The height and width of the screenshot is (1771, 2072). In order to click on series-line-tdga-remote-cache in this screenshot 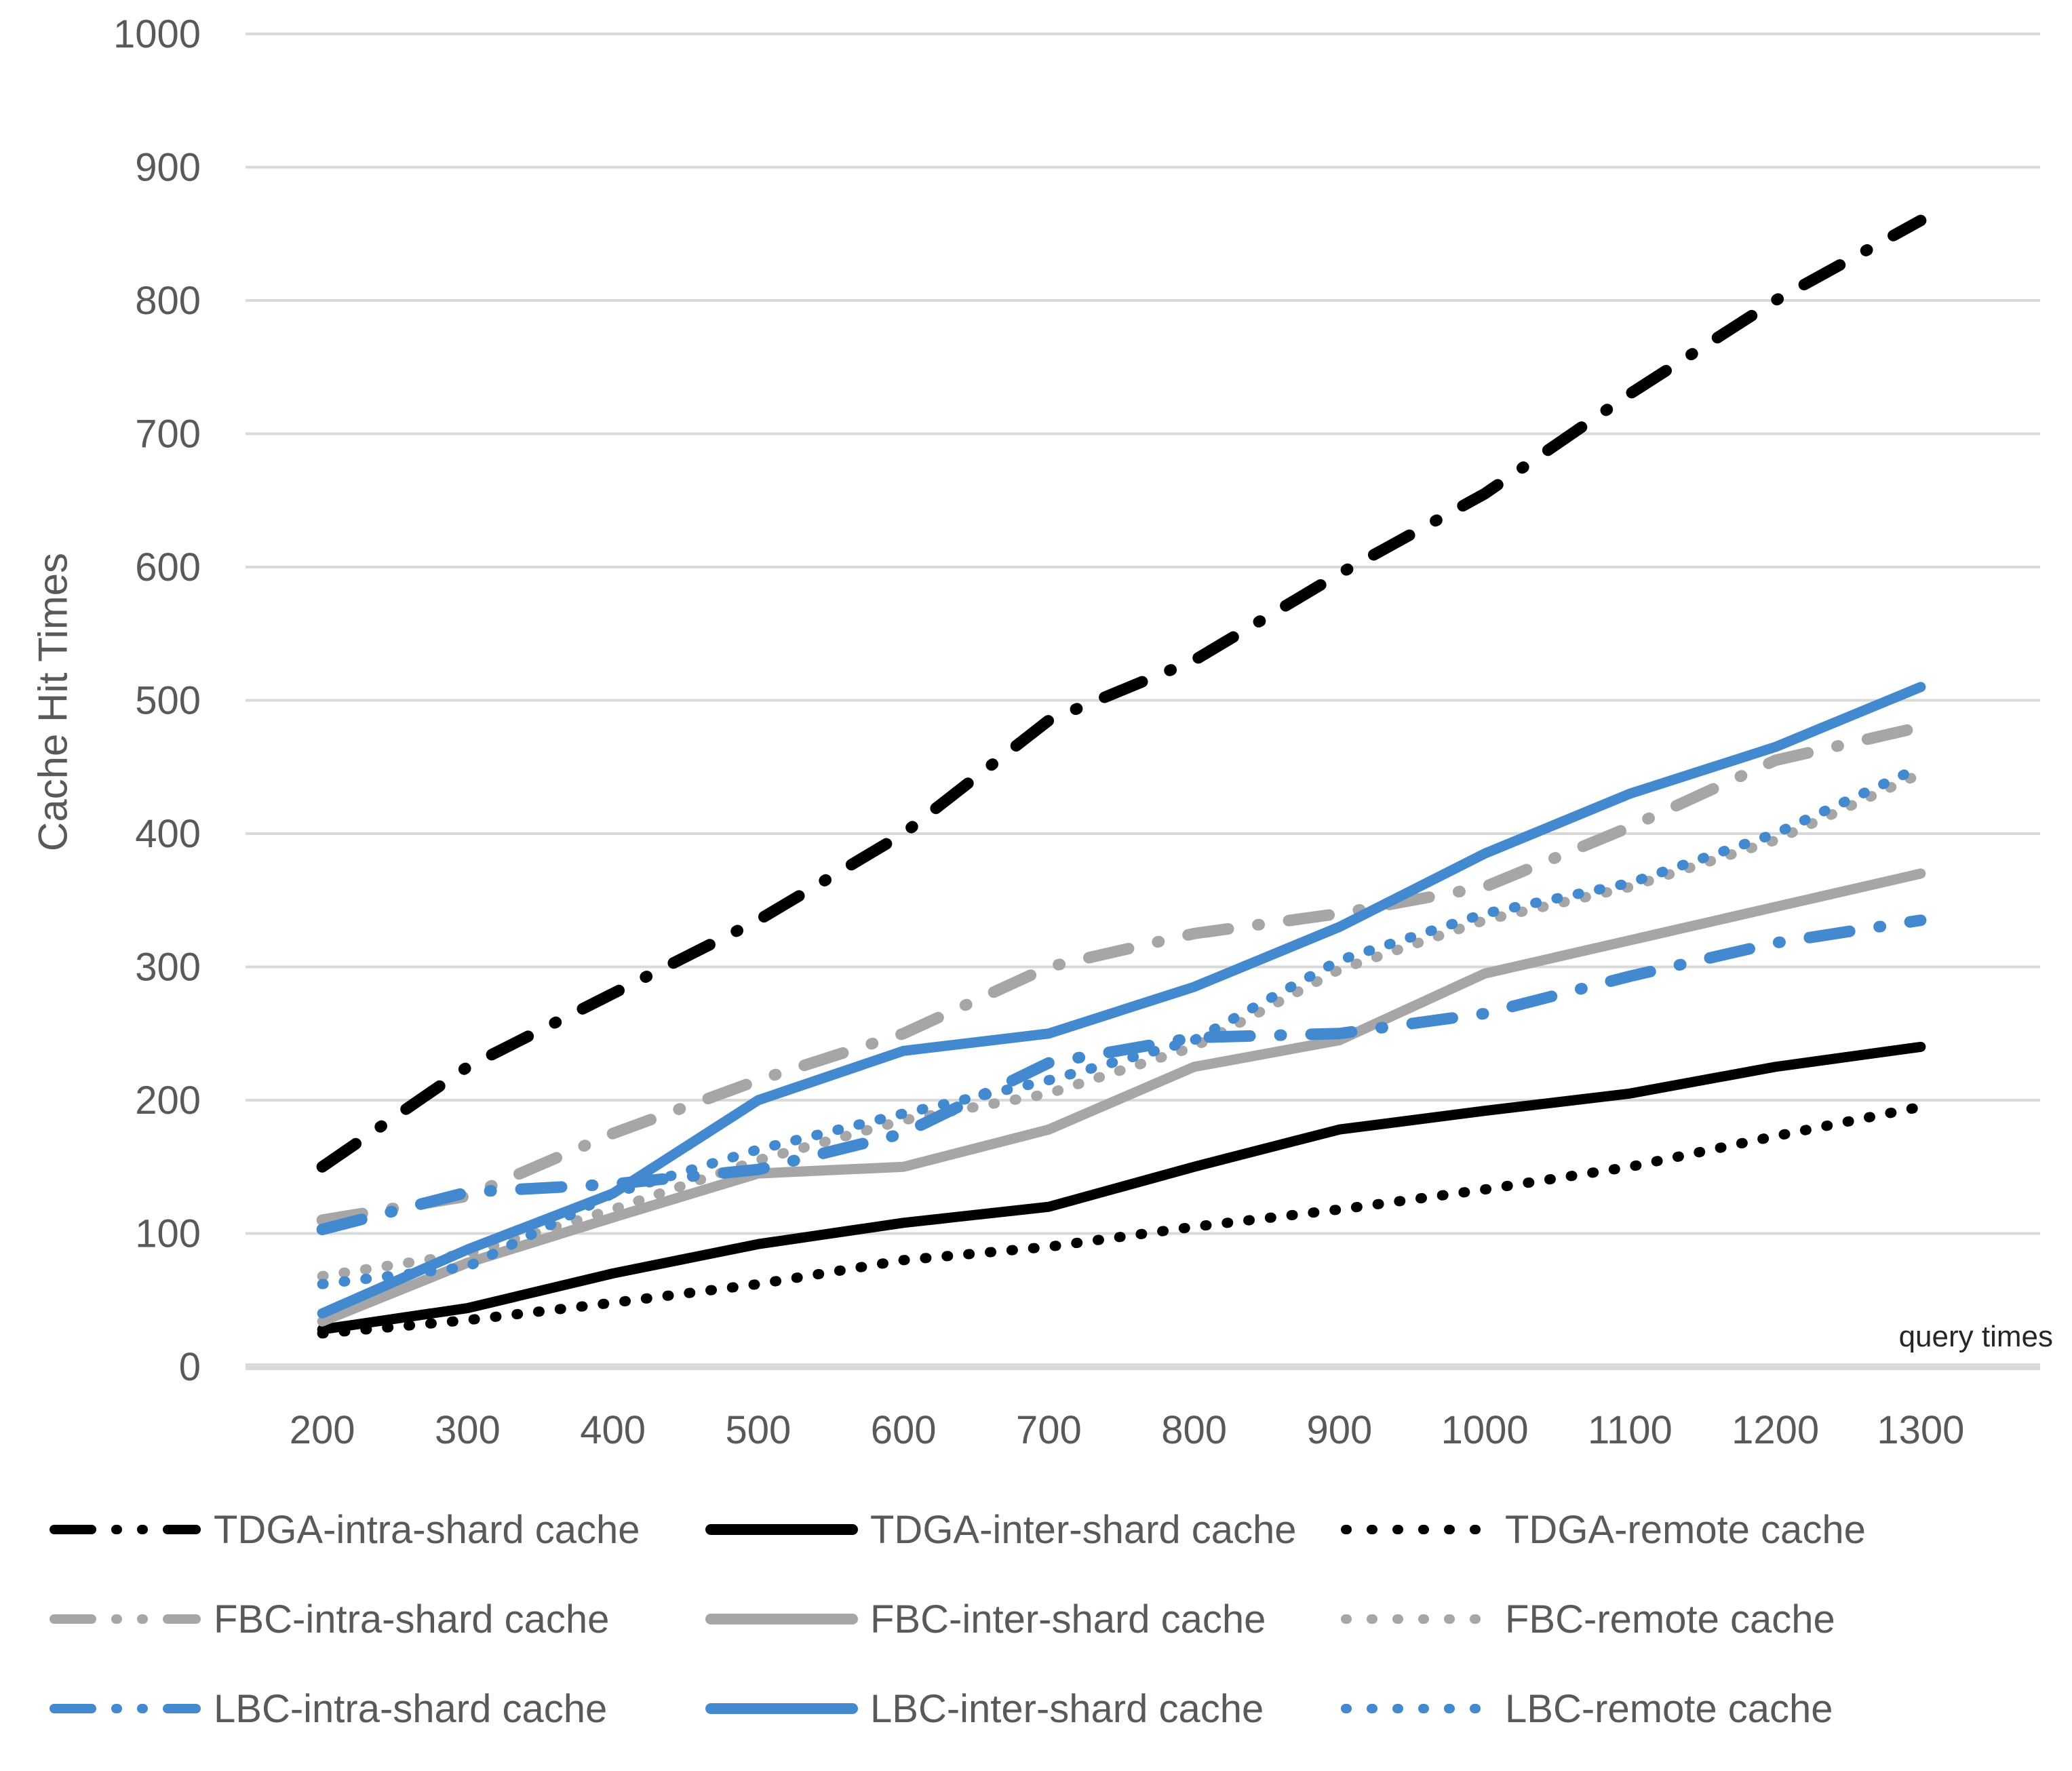, I will do `click(1121, 1220)`.